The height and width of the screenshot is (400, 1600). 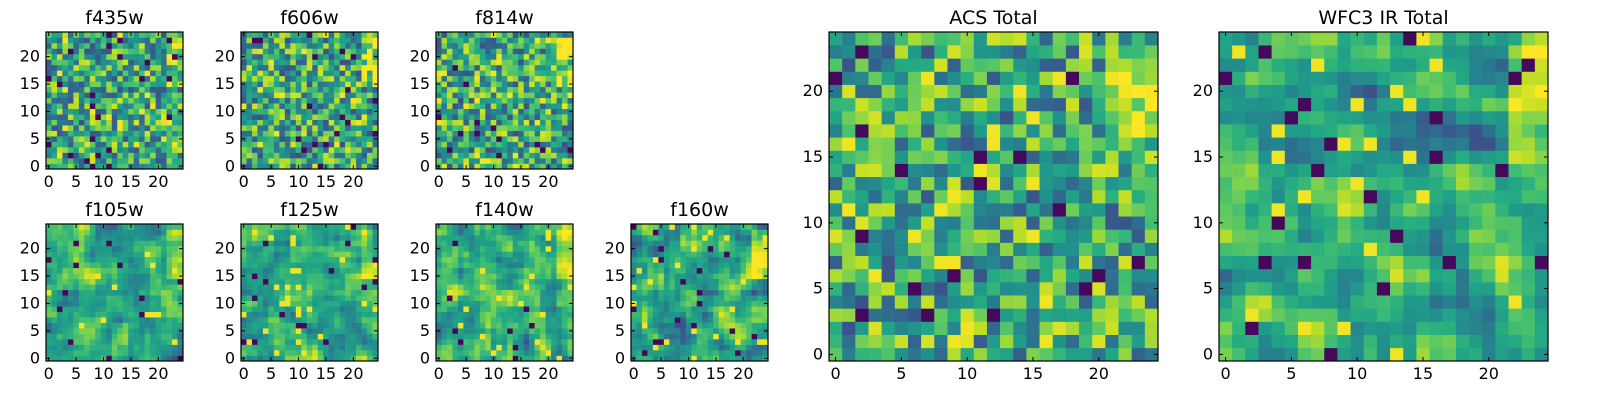 What do you see at coordinates (420, 56) in the screenshot?
I see `y-tick-label: 20` at bounding box center [420, 56].